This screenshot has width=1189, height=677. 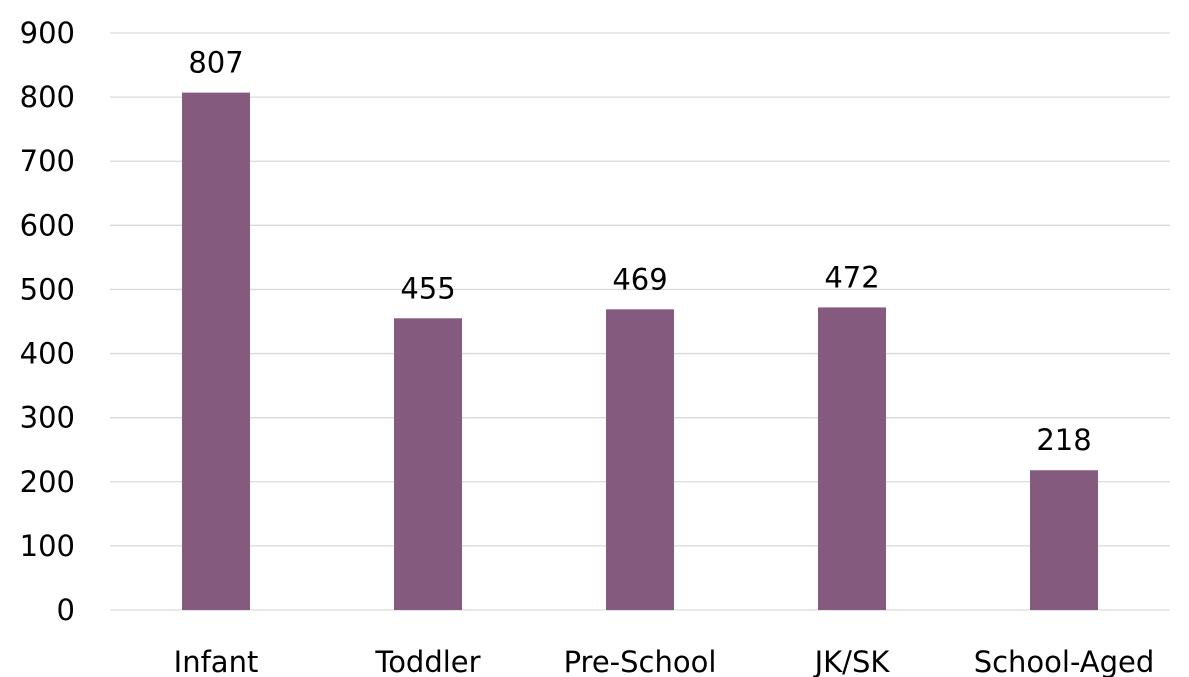 I want to click on bar-pre-school, so click(x=640, y=459).